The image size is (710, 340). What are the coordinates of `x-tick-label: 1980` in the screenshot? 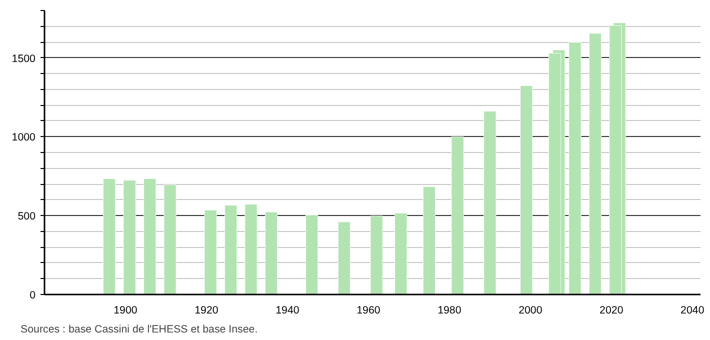 It's located at (450, 310).